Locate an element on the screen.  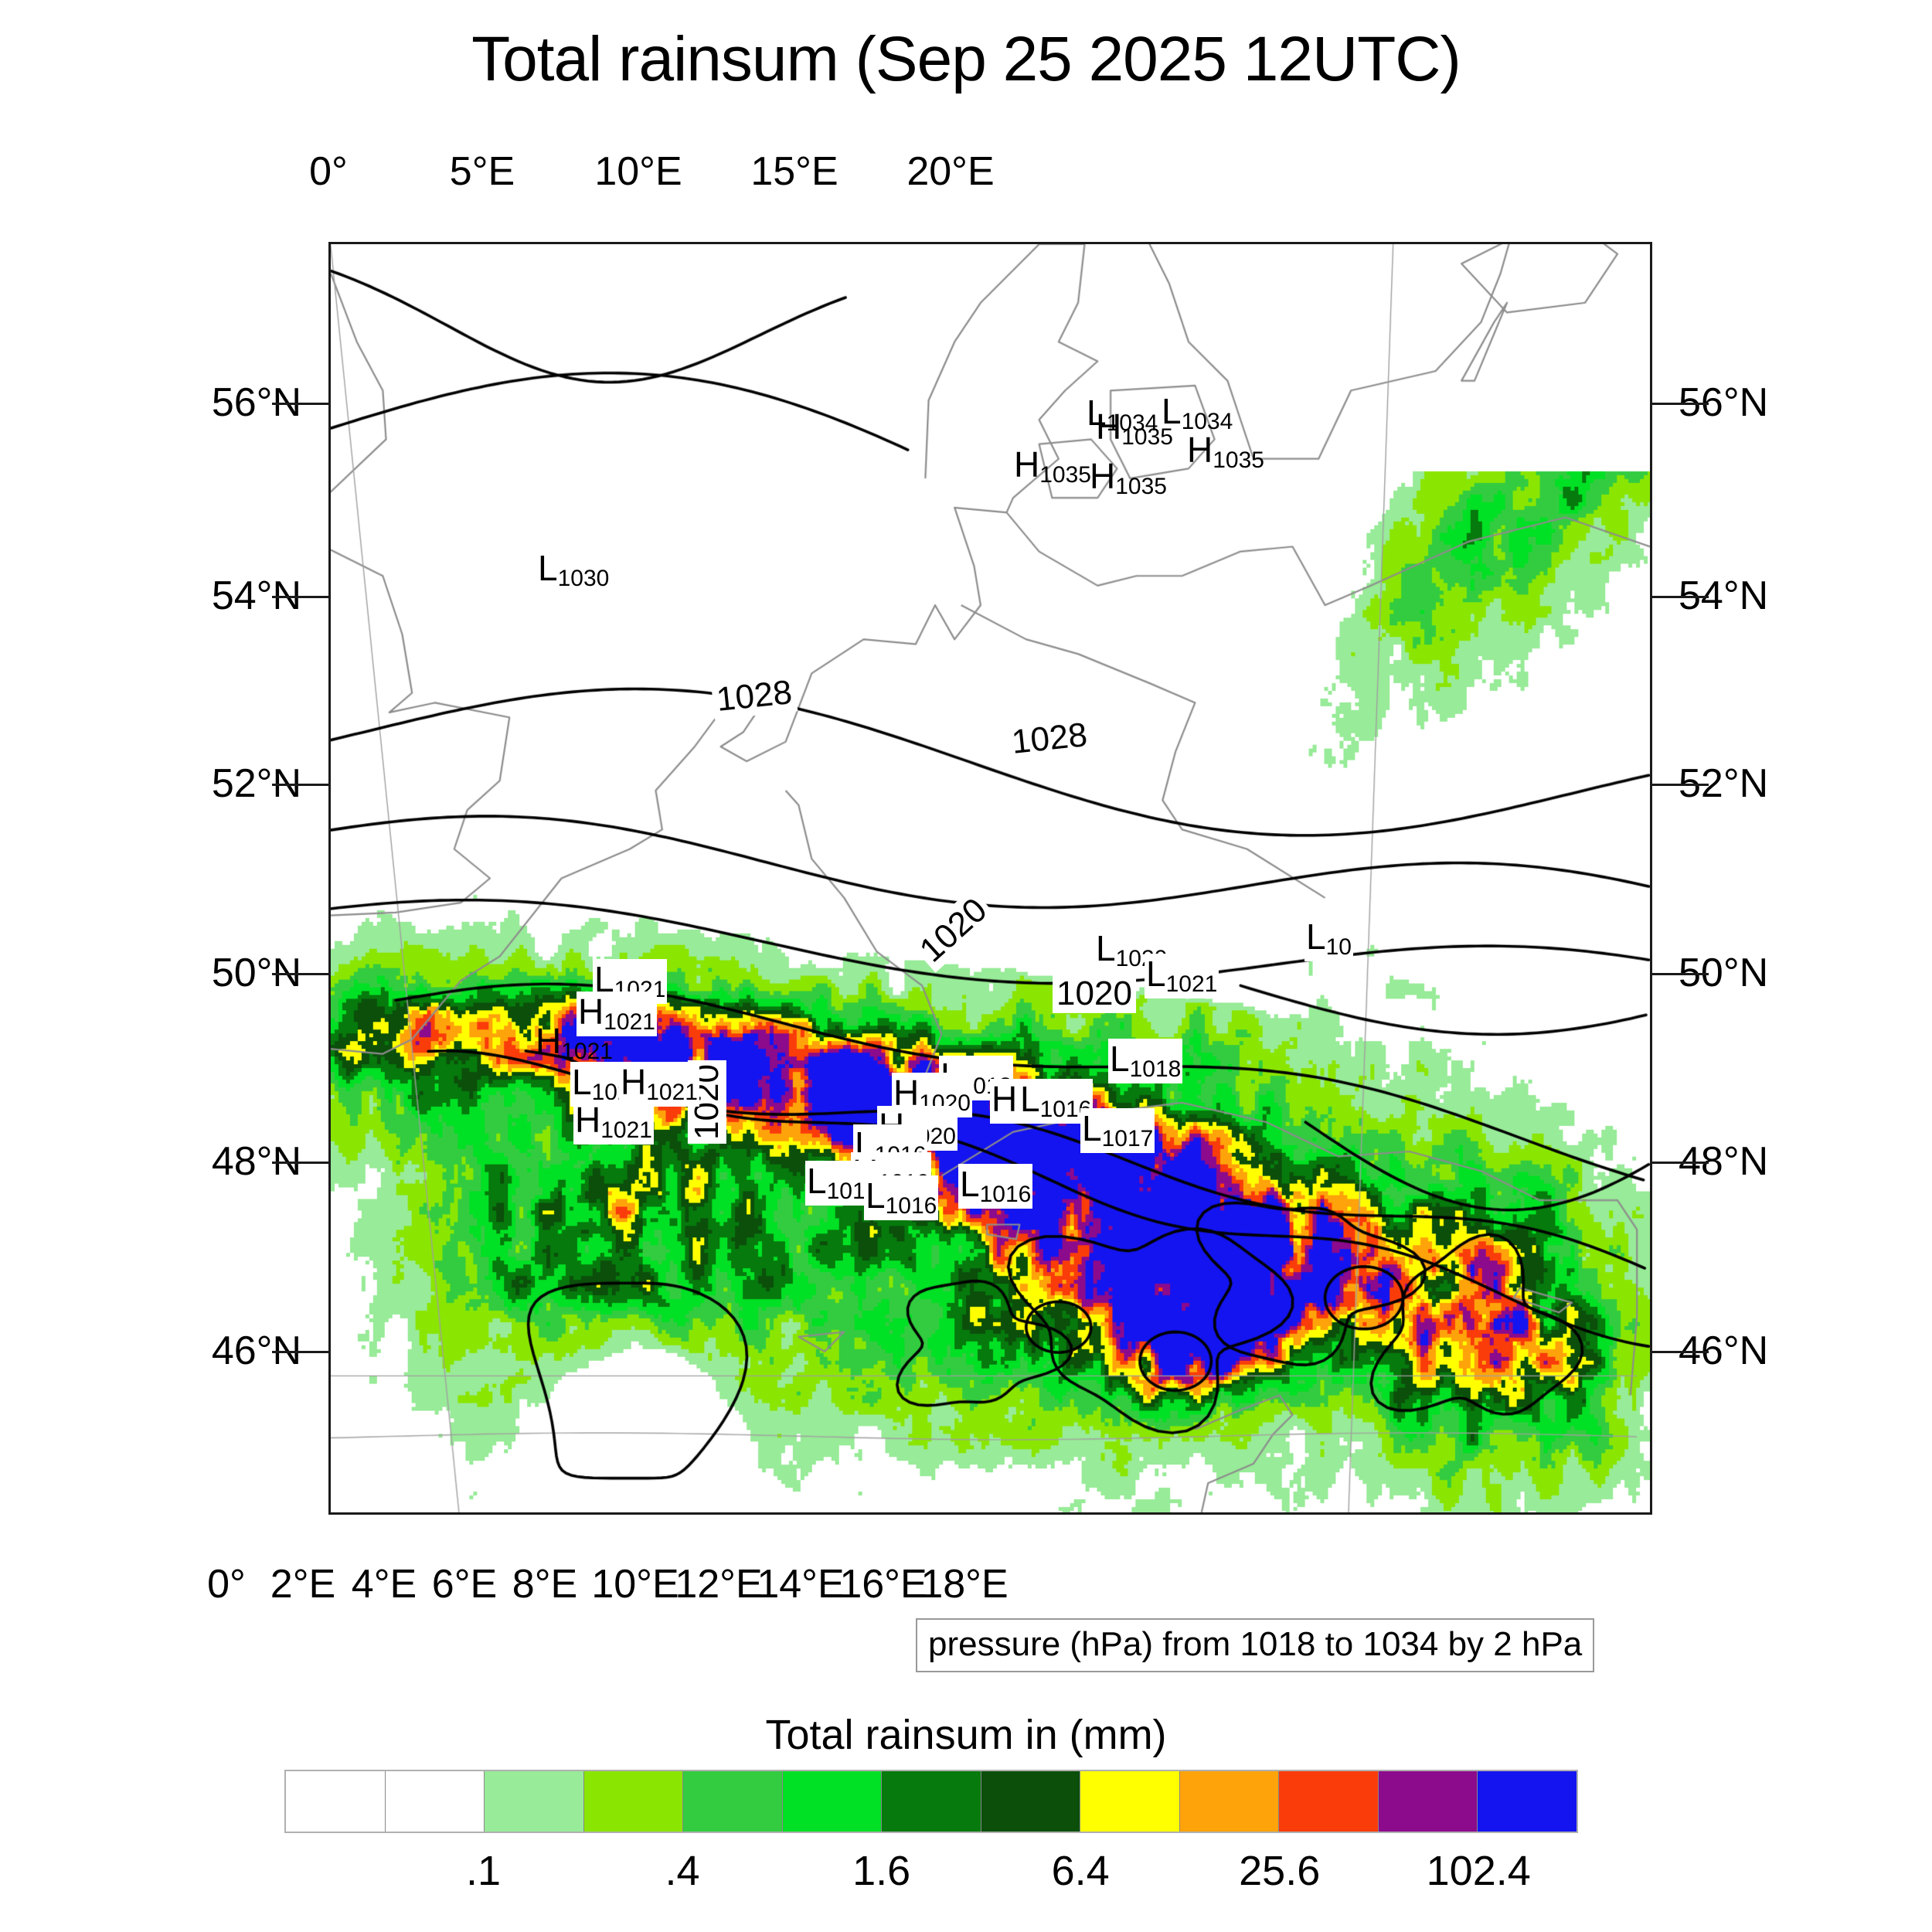
pressure-marker-l-27: L1016 is located at coordinates (901, 1198).